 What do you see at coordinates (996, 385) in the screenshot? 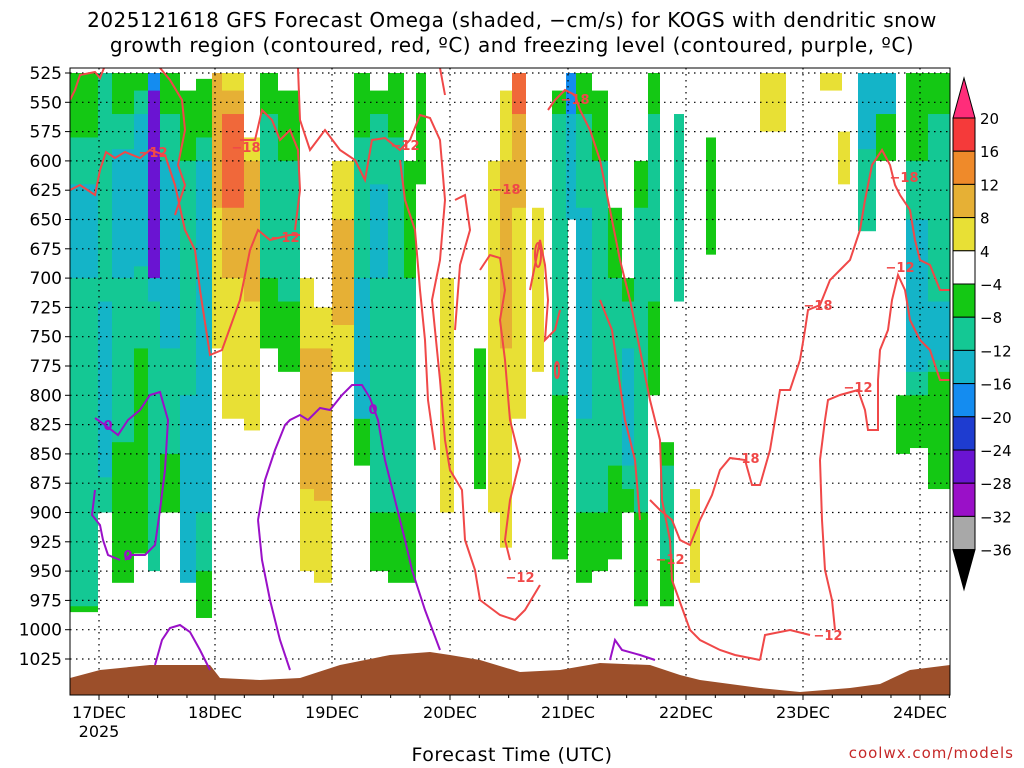
I see `colorbar-label: −16` at bounding box center [996, 385].